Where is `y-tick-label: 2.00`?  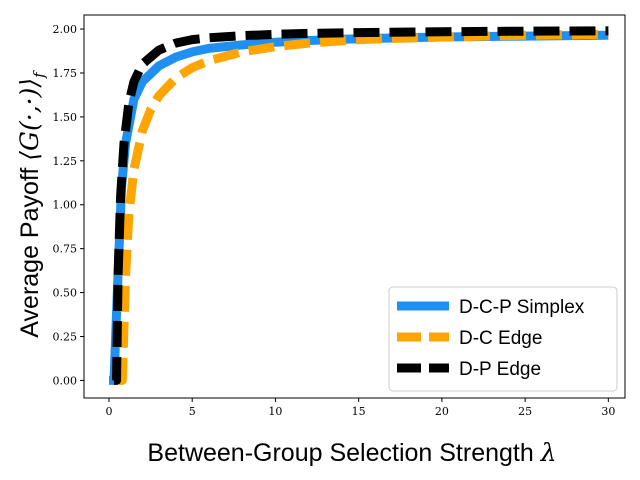
y-tick-label: 2.00 is located at coordinates (65, 29).